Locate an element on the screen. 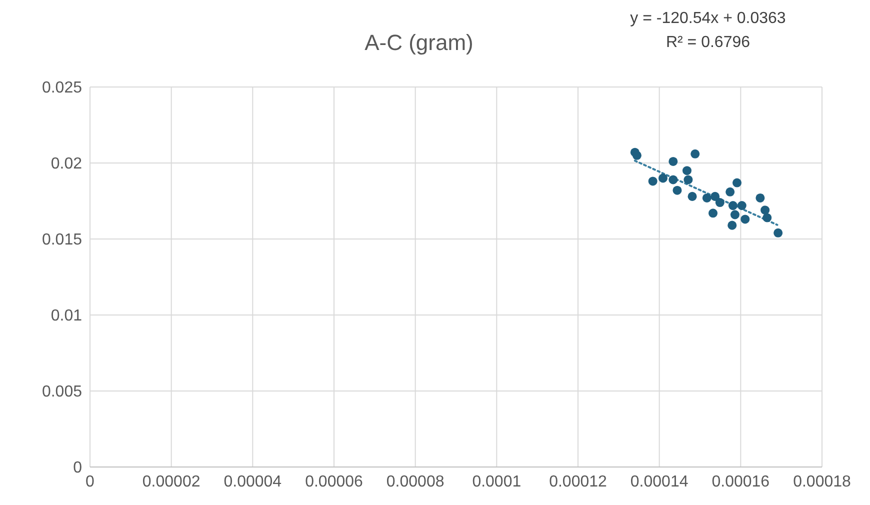 This screenshot has height=505, width=870. chart-title: A-C (gram) is located at coordinates (419, 42).